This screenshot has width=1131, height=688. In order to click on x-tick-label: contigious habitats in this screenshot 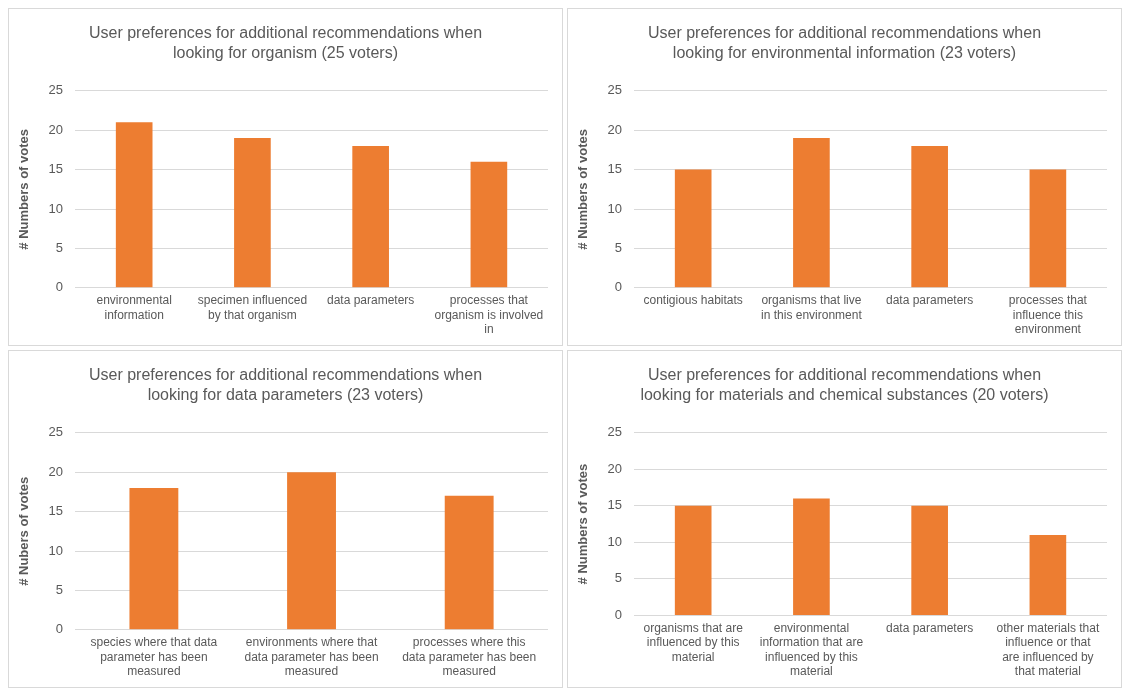, I will do `click(693, 300)`.